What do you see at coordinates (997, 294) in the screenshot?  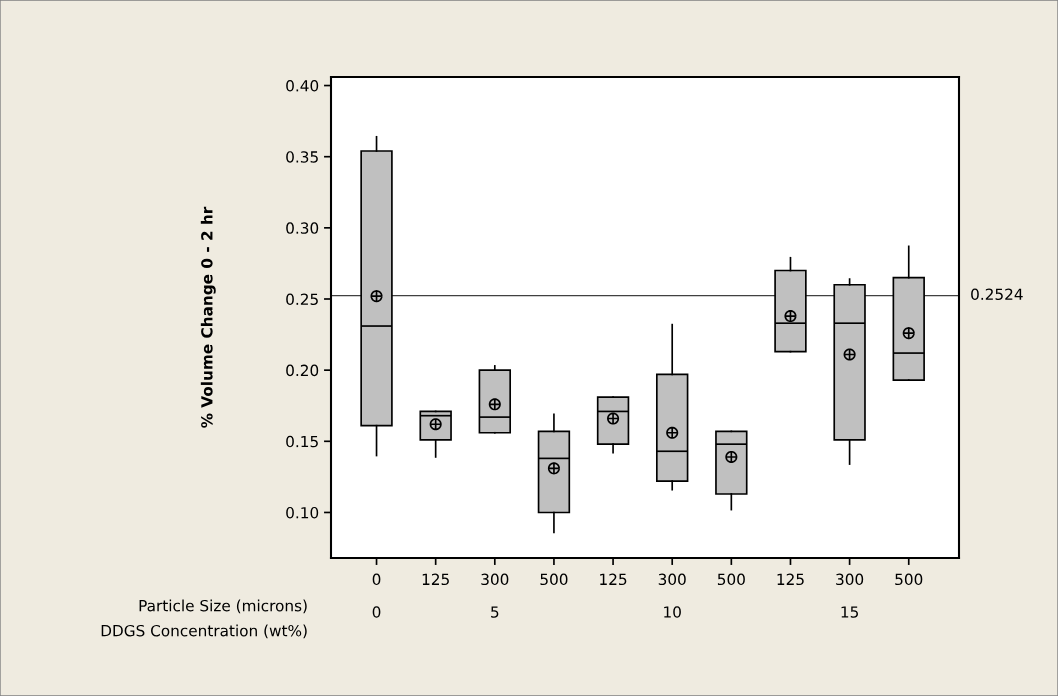 I see `ref-line-label: 0.2524` at bounding box center [997, 294].